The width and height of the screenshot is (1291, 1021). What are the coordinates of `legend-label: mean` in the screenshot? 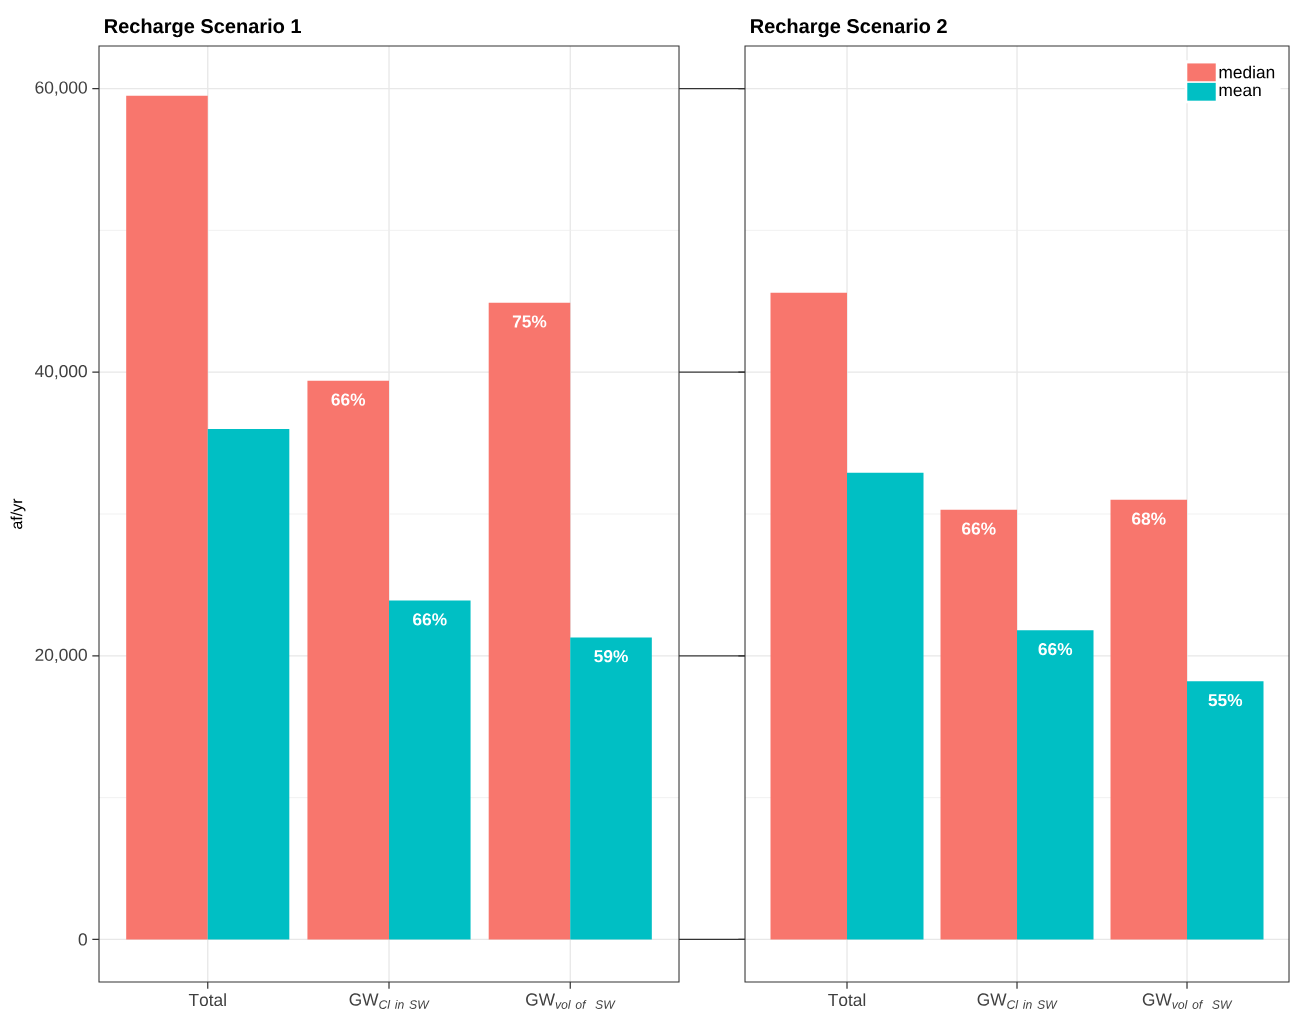 It's located at (1240, 91).